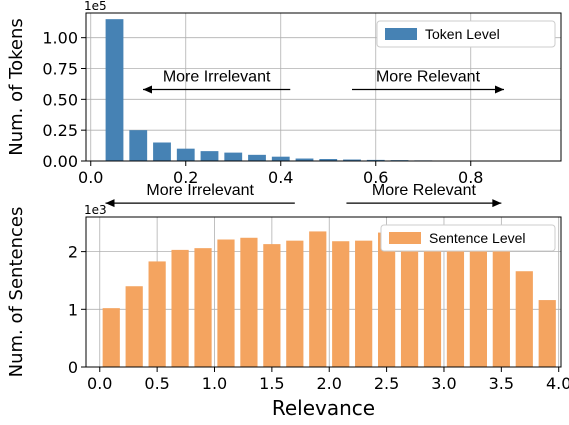 Image resolution: width=569 pixels, height=425 pixels. What do you see at coordinates (303, 195) in the screenshot?
I see `bottom-annotations: More Irrelevant More Relevant` at bounding box center [303, 195].